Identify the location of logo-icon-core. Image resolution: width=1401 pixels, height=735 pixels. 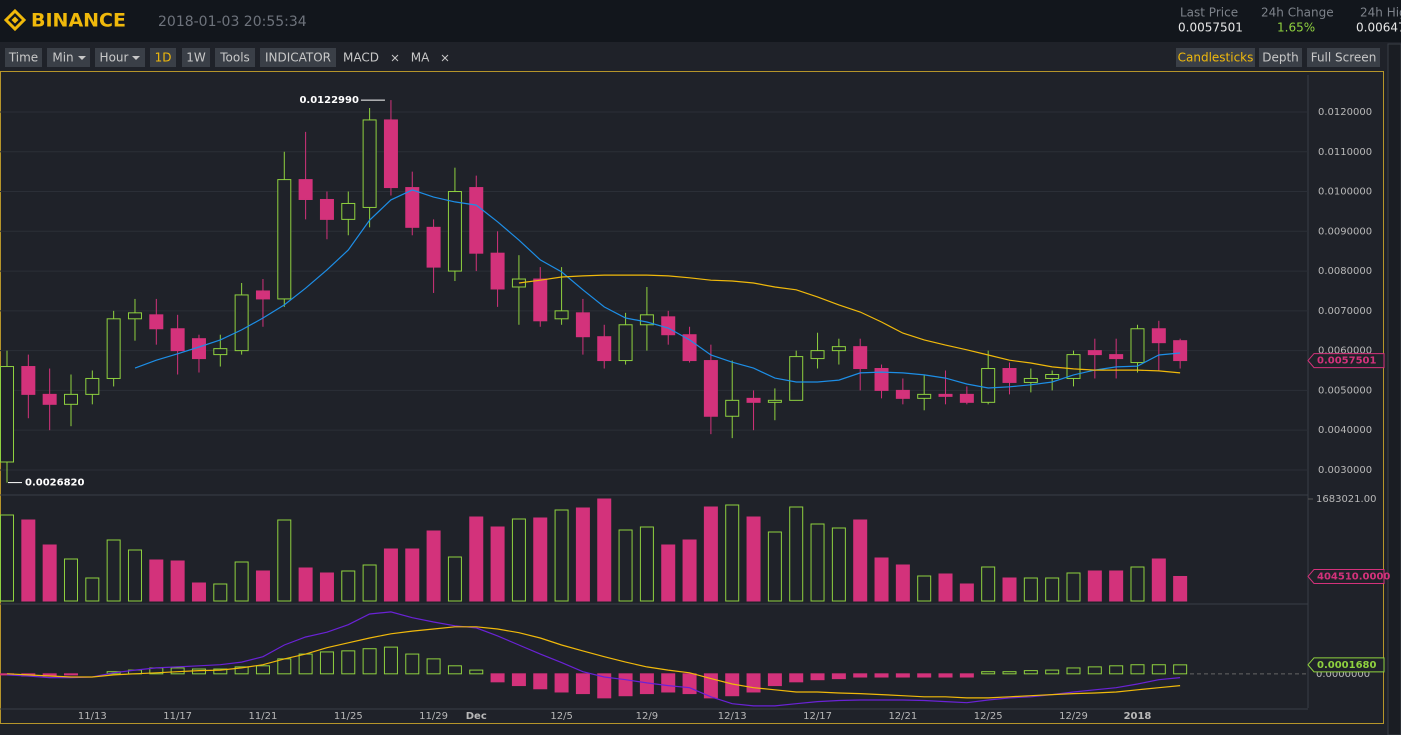
(15, 20).